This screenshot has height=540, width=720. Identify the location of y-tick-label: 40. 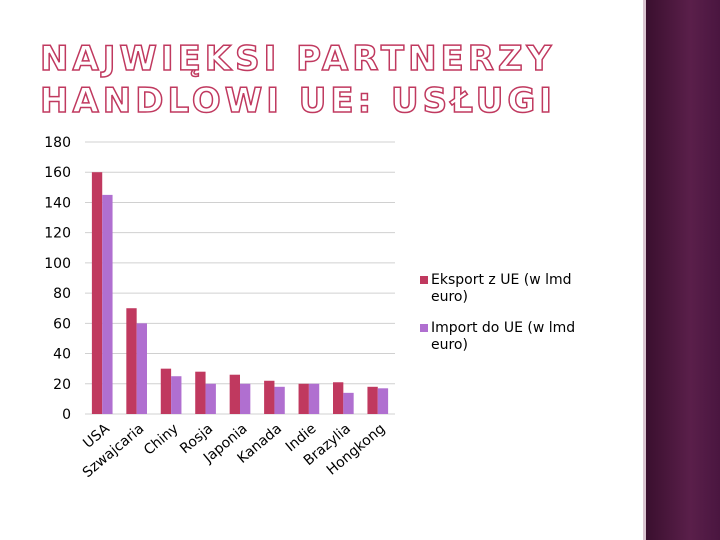
(62, 355).